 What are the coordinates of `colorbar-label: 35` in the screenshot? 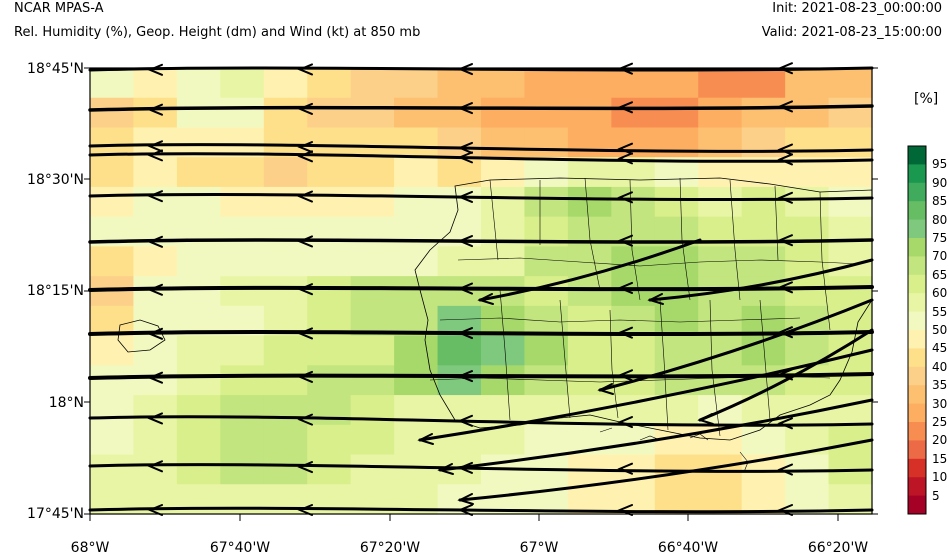 It's located at (940, 385).